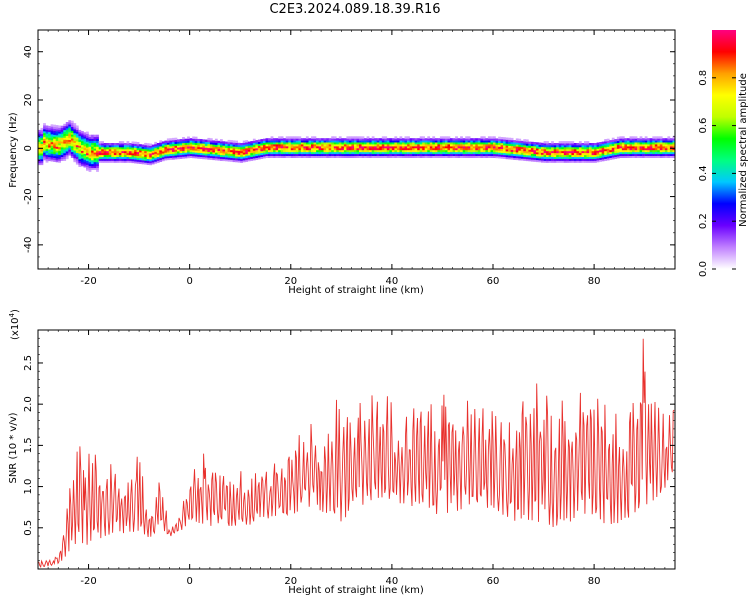 Image resolution: width=750 pixels, height=600 pixels. What do you see at coordinates (724, 149) in the screenshot?
I see `colorbar-scale` at bounding box center [724, 149].